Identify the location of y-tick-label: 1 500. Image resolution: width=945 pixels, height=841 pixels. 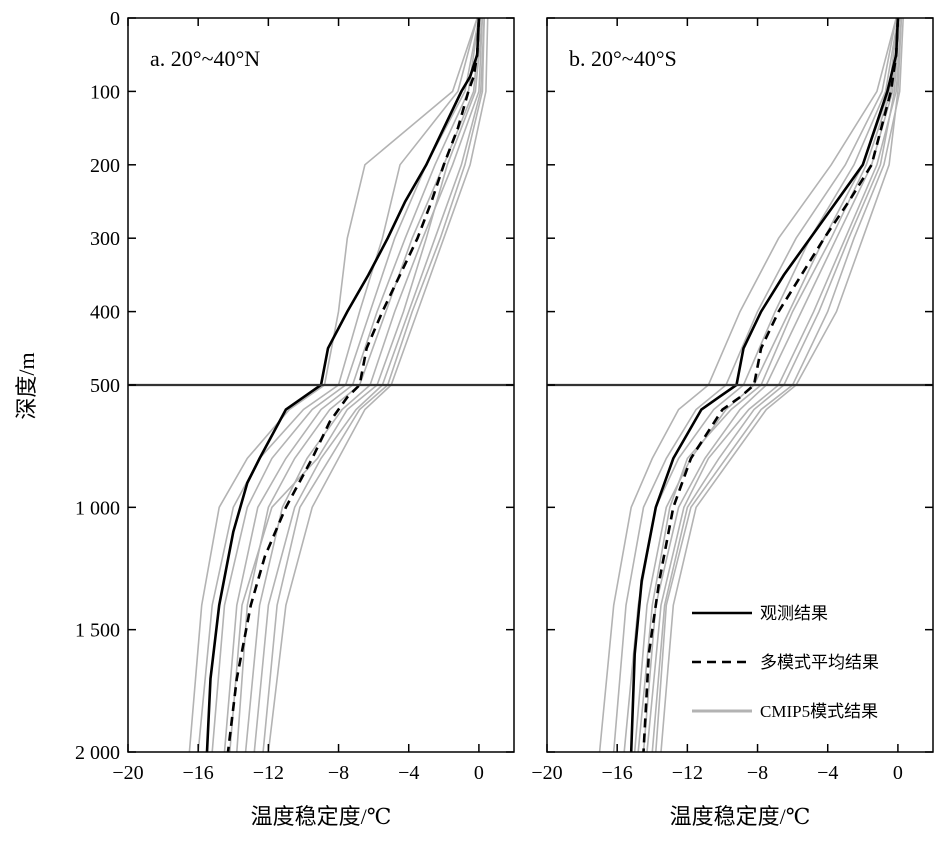
(97, 631).